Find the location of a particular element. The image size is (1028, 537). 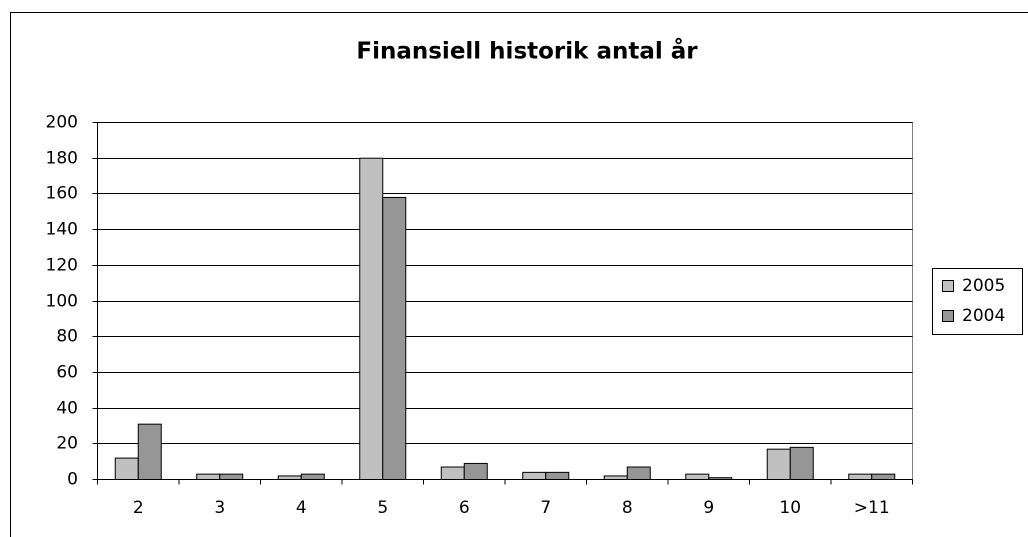

x-tick-label: 8 is located at coordinates (627, 508).